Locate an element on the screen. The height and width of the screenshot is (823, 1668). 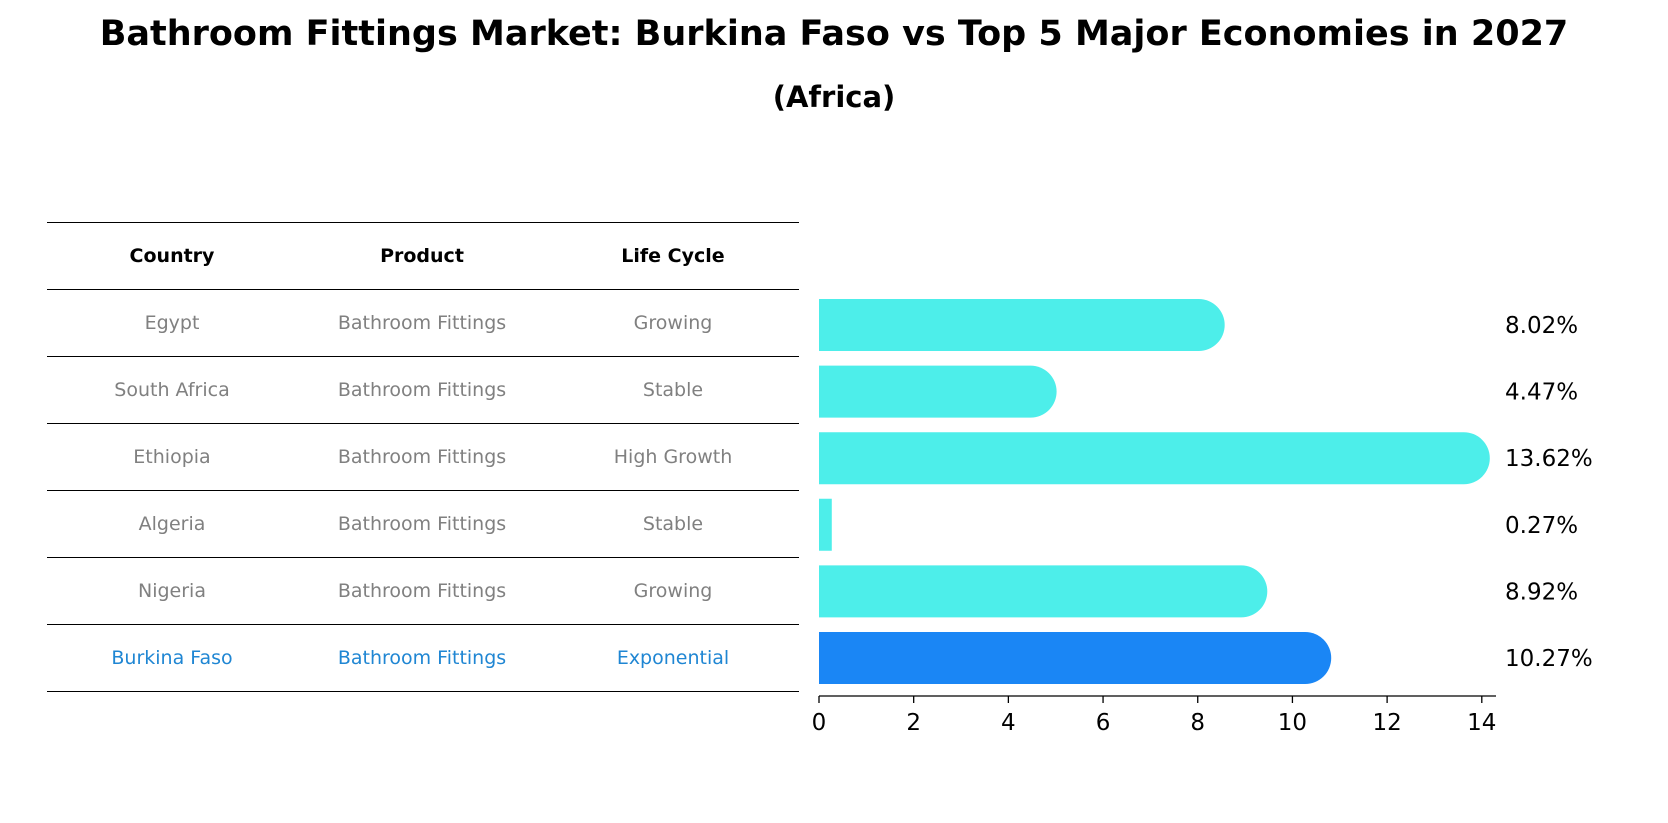
table-row: Nigeria Bathroom Fittings Growing is located at coordinates (423, 591).